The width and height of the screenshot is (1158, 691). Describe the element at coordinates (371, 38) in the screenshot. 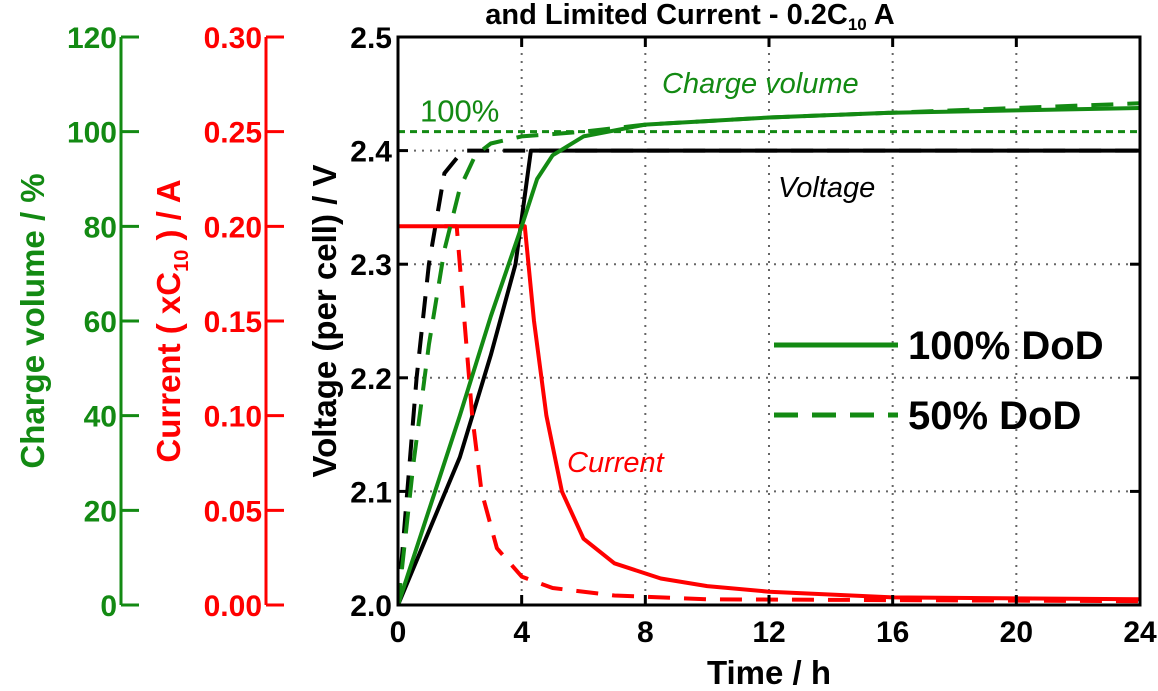

I see `voltage-tick-label: 2.5` at that location.